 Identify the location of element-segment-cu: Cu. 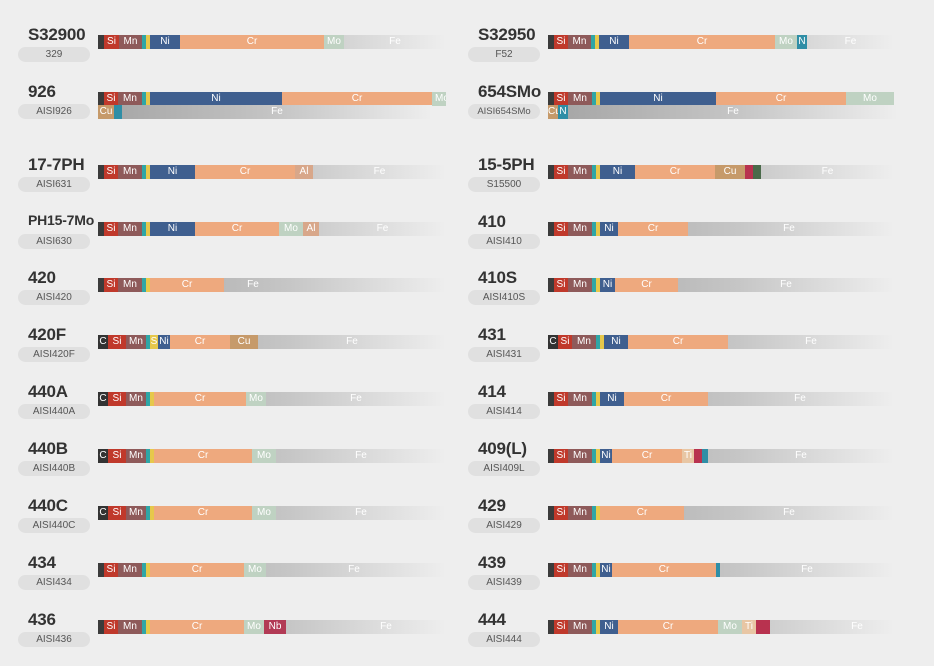
(106, 112).